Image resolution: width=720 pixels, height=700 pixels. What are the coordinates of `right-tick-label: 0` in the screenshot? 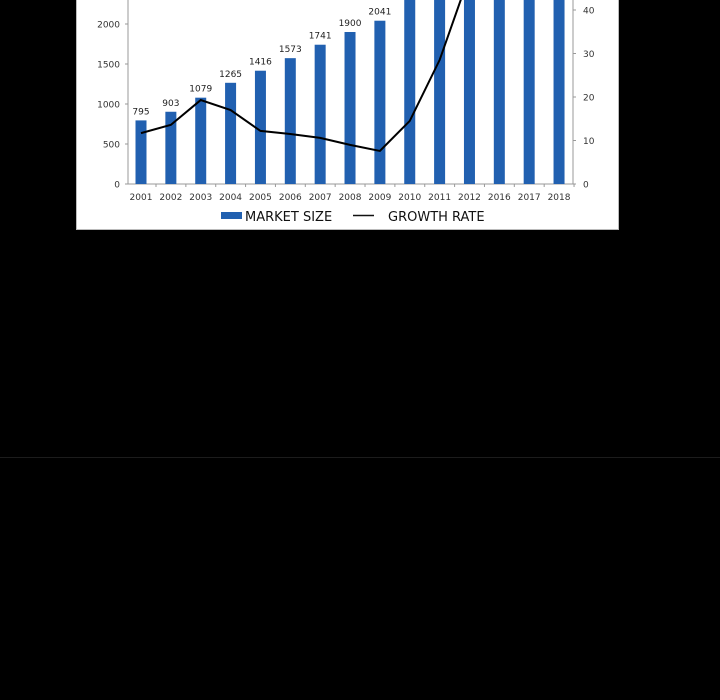 It's located at (586, 186).